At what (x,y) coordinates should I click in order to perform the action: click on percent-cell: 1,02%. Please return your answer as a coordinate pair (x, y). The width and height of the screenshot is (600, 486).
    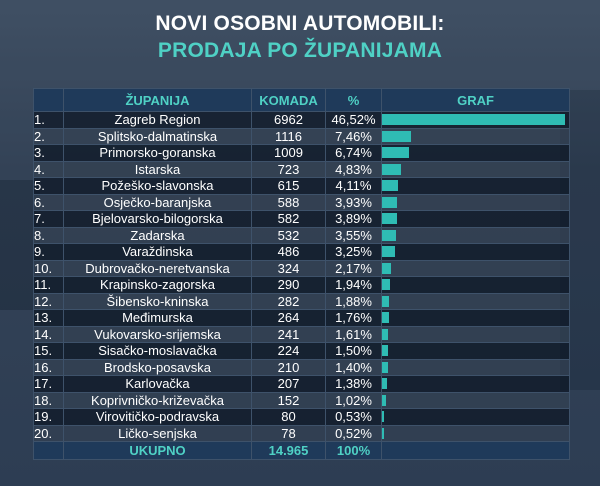
    Looking at the image, I should click on (353, 400).